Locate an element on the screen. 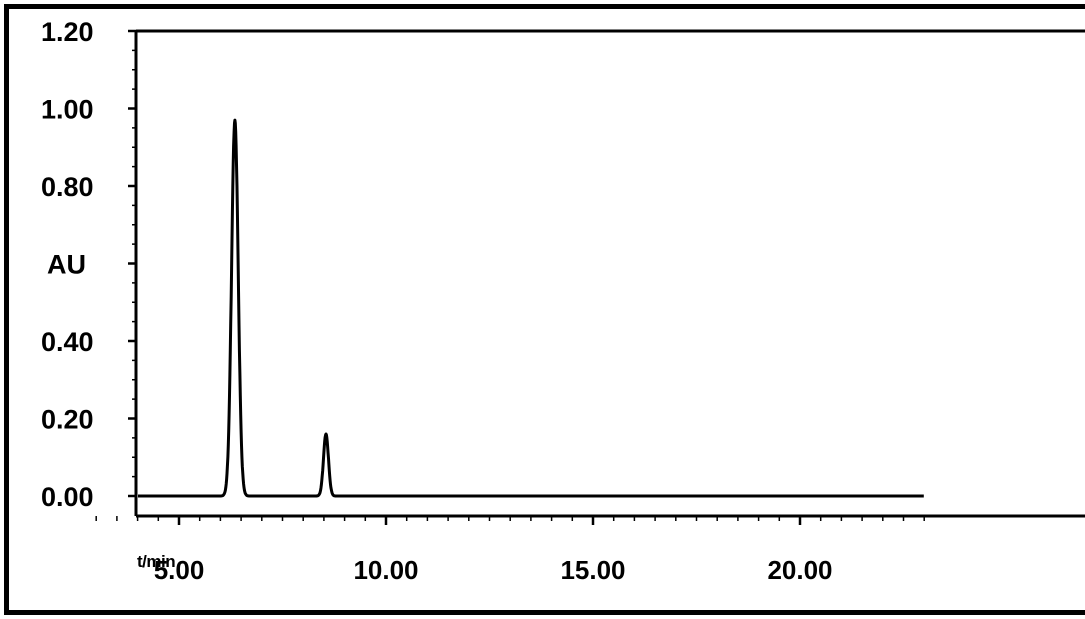 The image size is (1085, 619). y-tick-label: 0.00 is located at coordinates (67, 497).